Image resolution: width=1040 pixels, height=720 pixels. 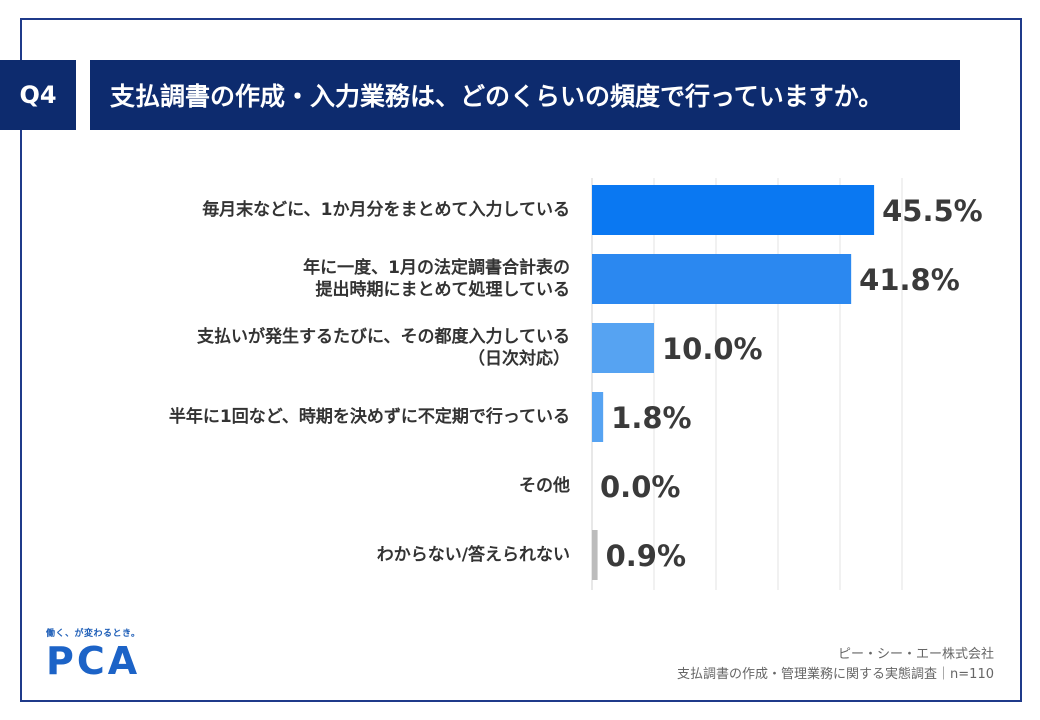 I want to click on category-label-line: （日次対応）, so click(x=519, y=359).